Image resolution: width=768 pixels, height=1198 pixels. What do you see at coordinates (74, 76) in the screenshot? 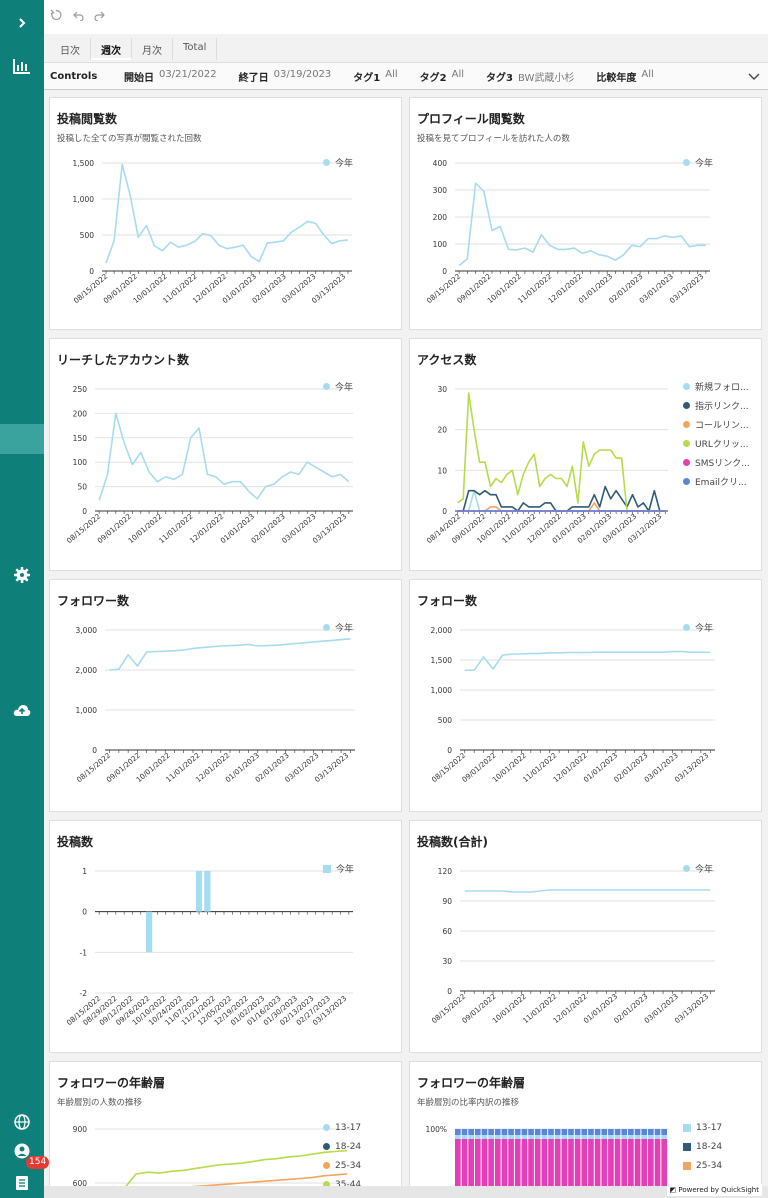
I see `controls-title: Controls` at bounding box center [74, 76].